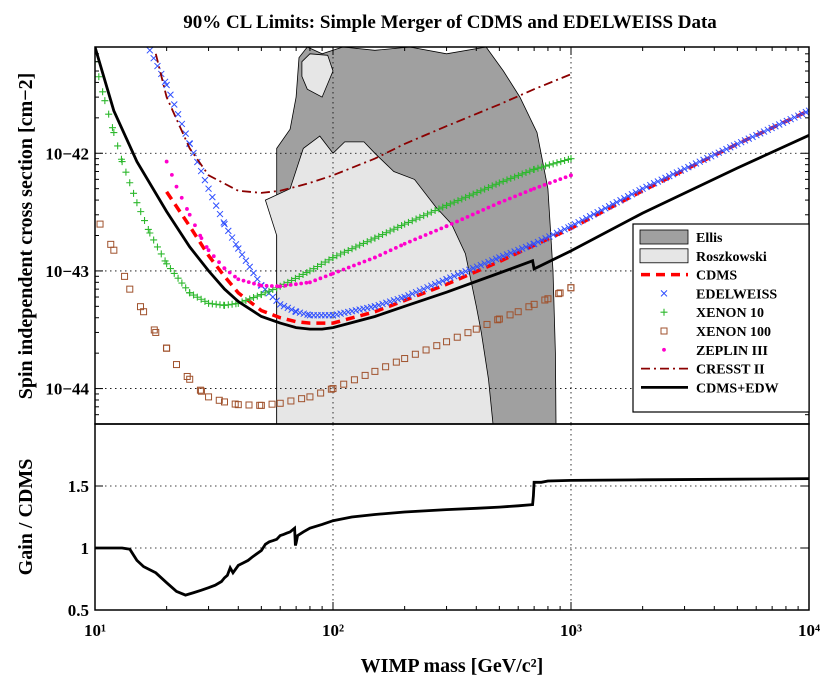  What do you see at coordinates (664, 349) in the screenshot?
I see `legend-item-zeplin-iii-swatch` at bounding box center [664, 349].